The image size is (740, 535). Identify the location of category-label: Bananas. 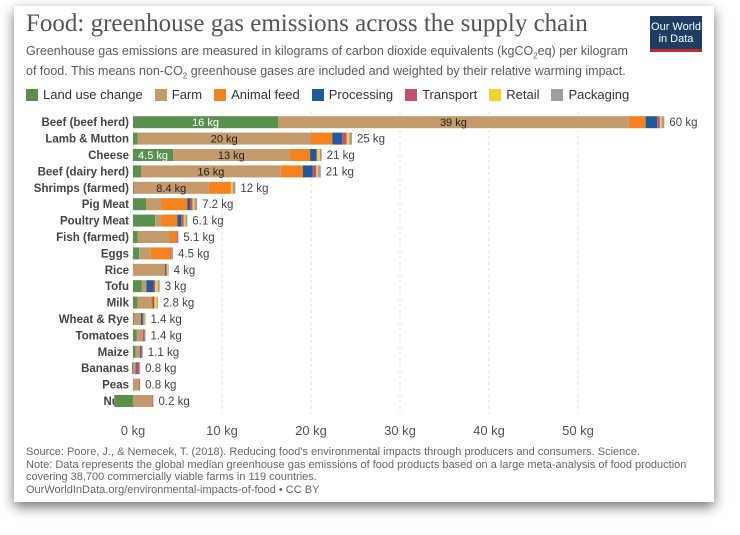
(105, 369).